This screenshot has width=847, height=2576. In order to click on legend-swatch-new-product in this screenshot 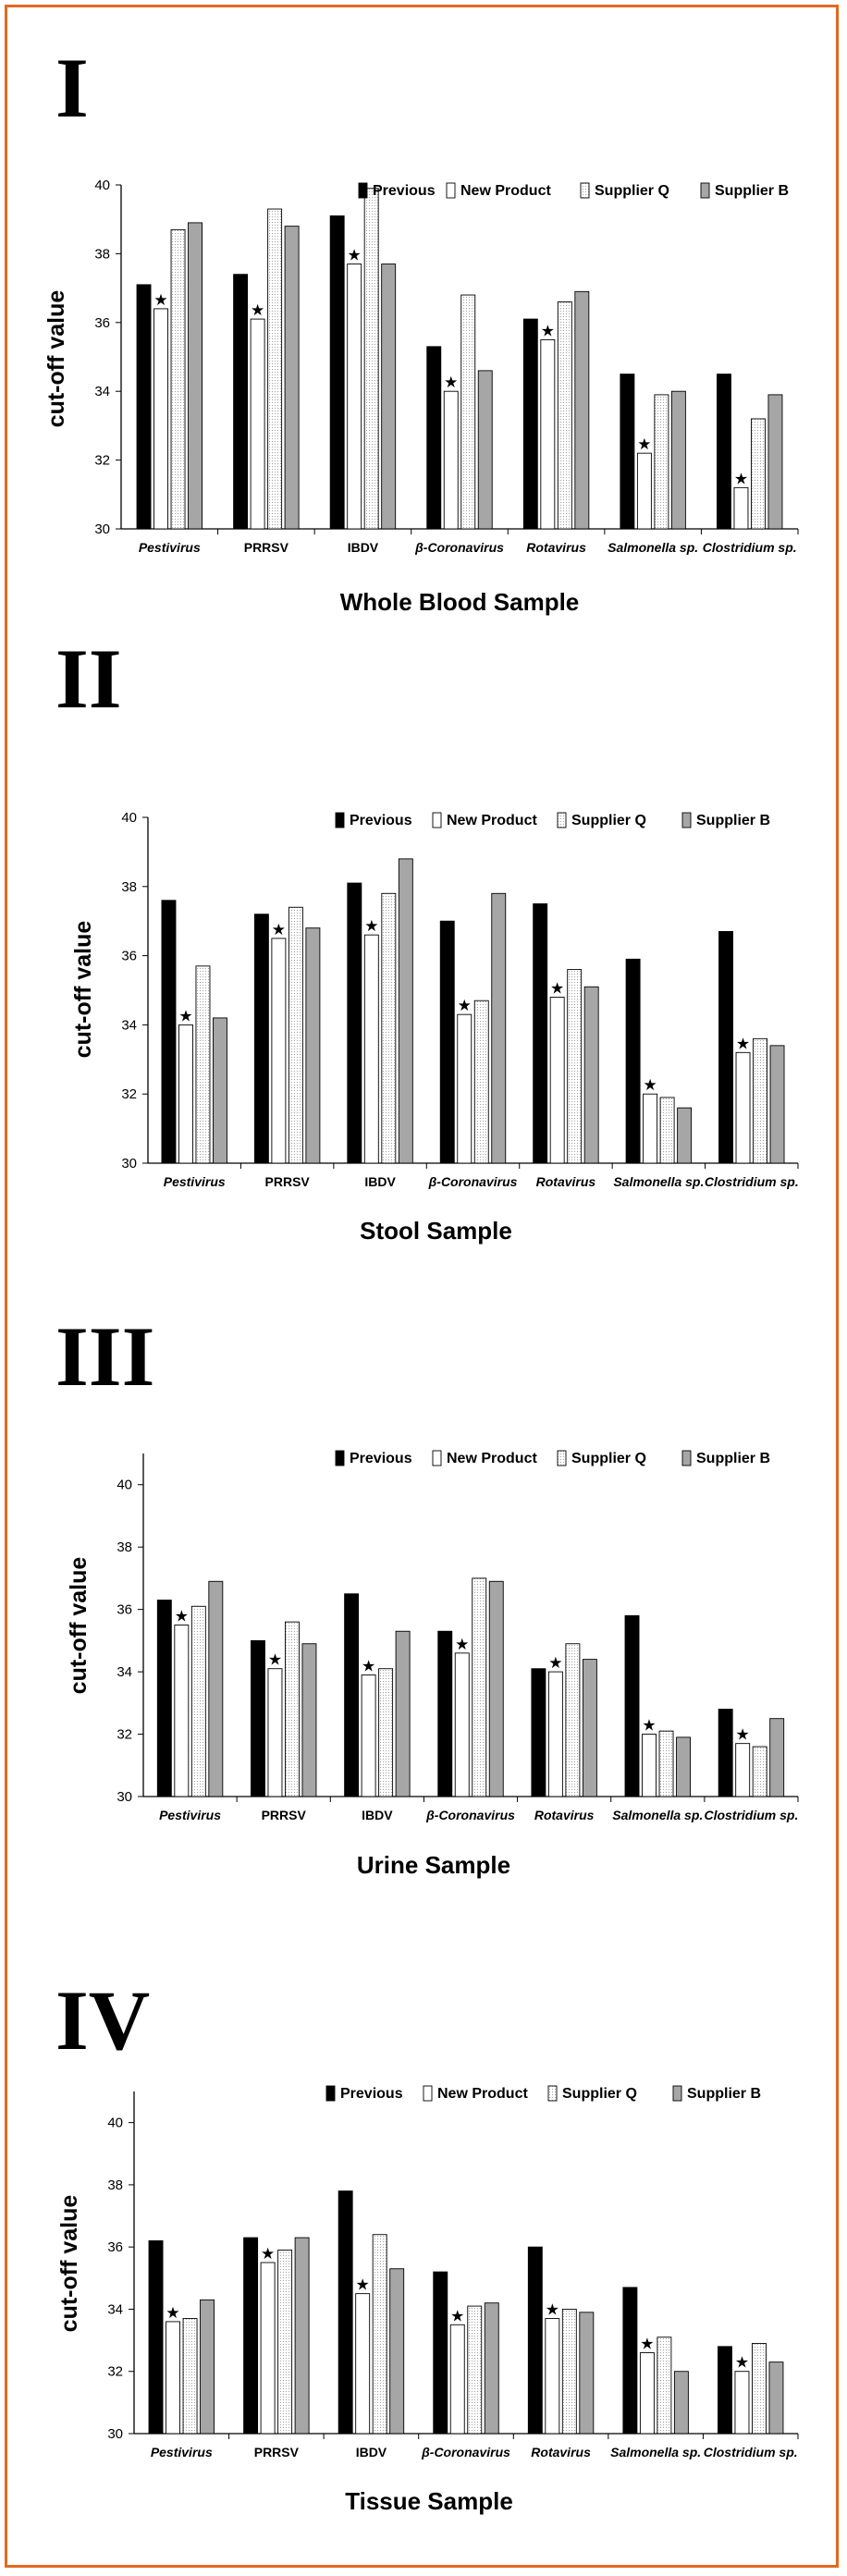, I will do `click(437, 820)`.